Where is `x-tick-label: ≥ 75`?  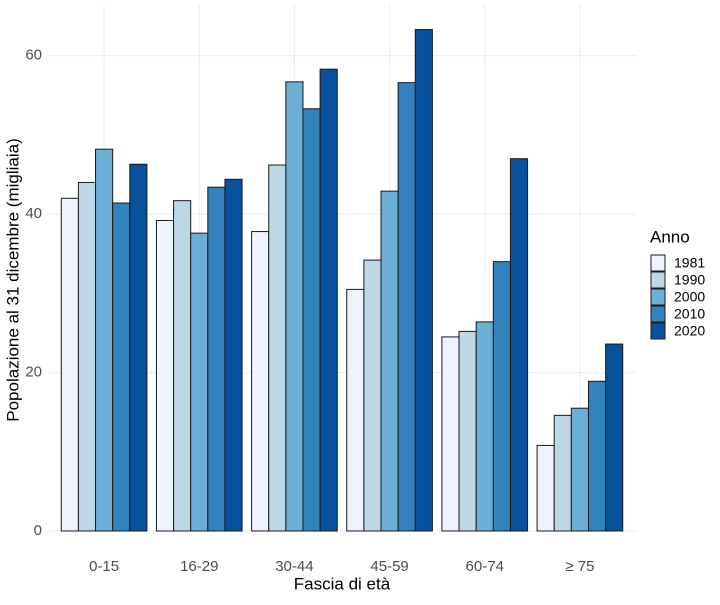
x-tick-label: ≥ 75 is located at coordinates (579, 566).